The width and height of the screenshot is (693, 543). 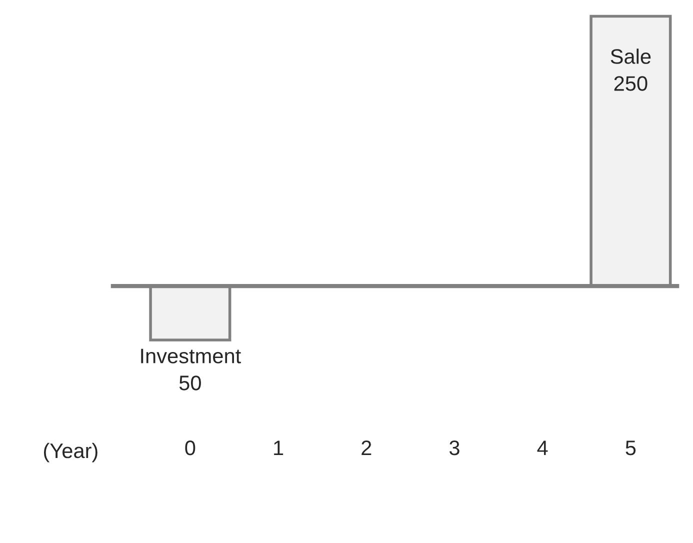 What do you see at coordinates (631, 448) in the screenshot?
I see `x-tick-label: 5` at bounding box center [631, 448].